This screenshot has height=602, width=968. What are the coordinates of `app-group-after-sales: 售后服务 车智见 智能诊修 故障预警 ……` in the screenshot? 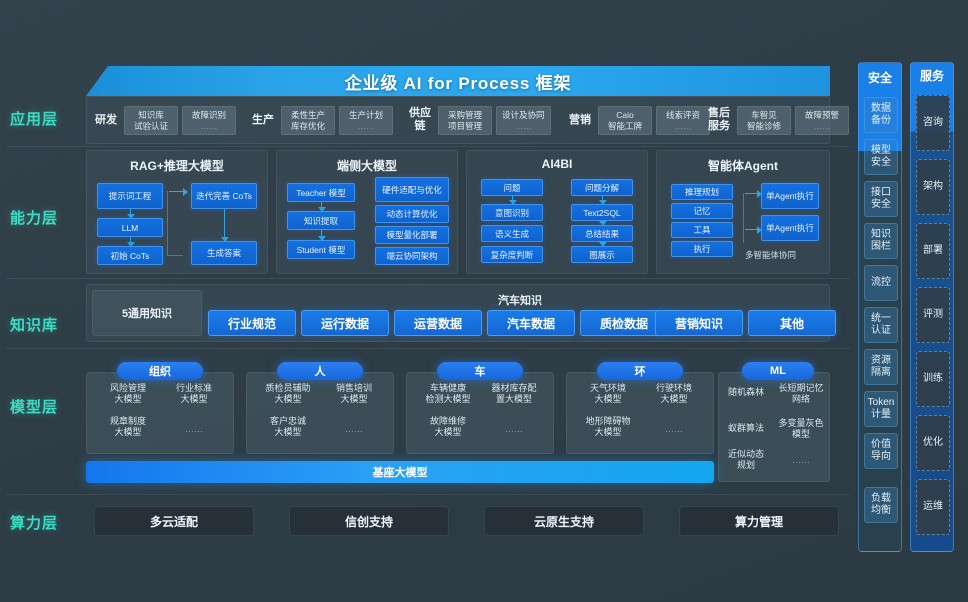 It's located at (777, 120).